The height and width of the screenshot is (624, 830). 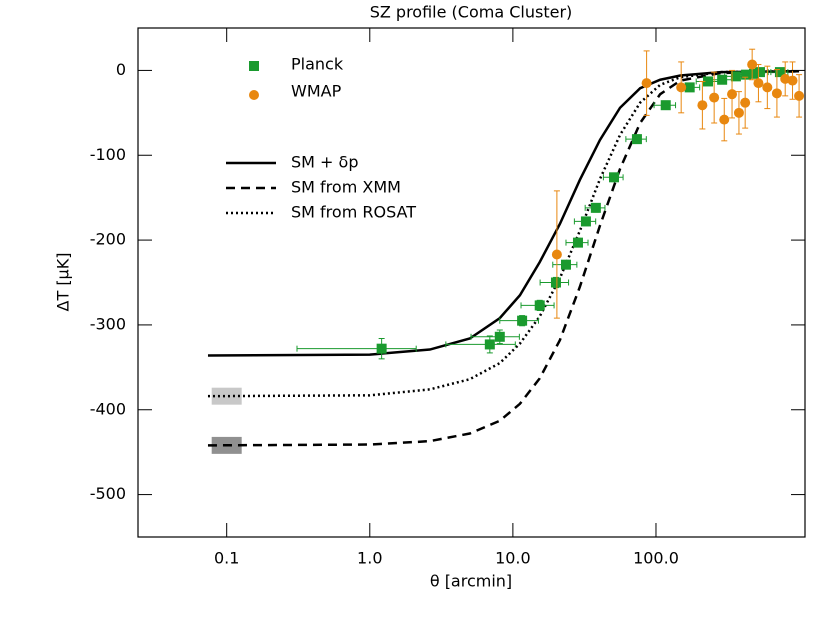 I want to click on y-tick-label: -200, so click(x=108, y=239).